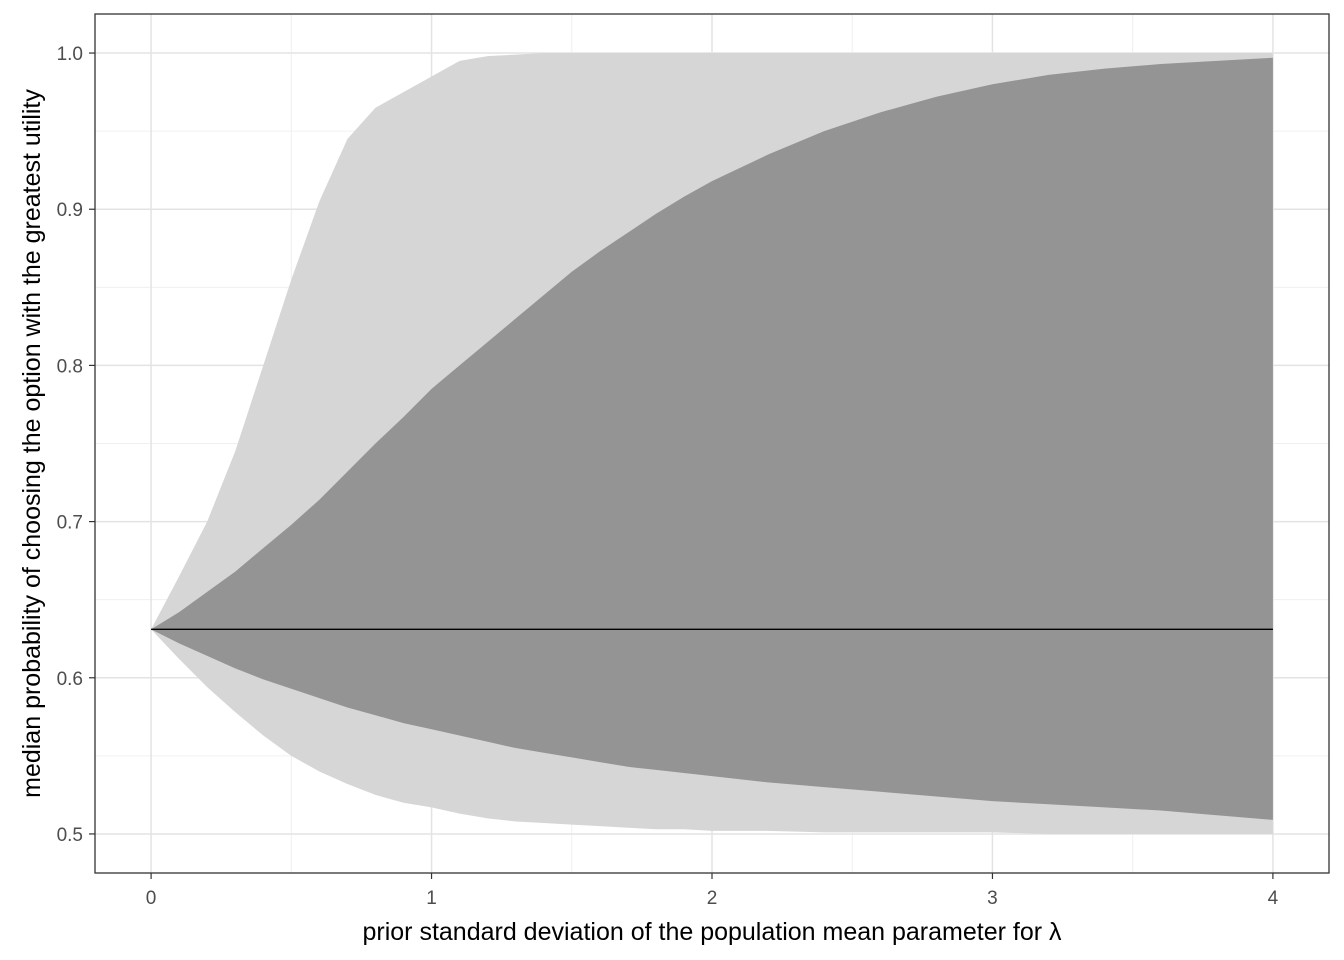 Image resolution: width=1344 pixels, height=960 pixels. What do you see at coordinates (1273, 898) in the screenshot?
I see `x-tick-label: 4` at bounding box center [1273, 898].